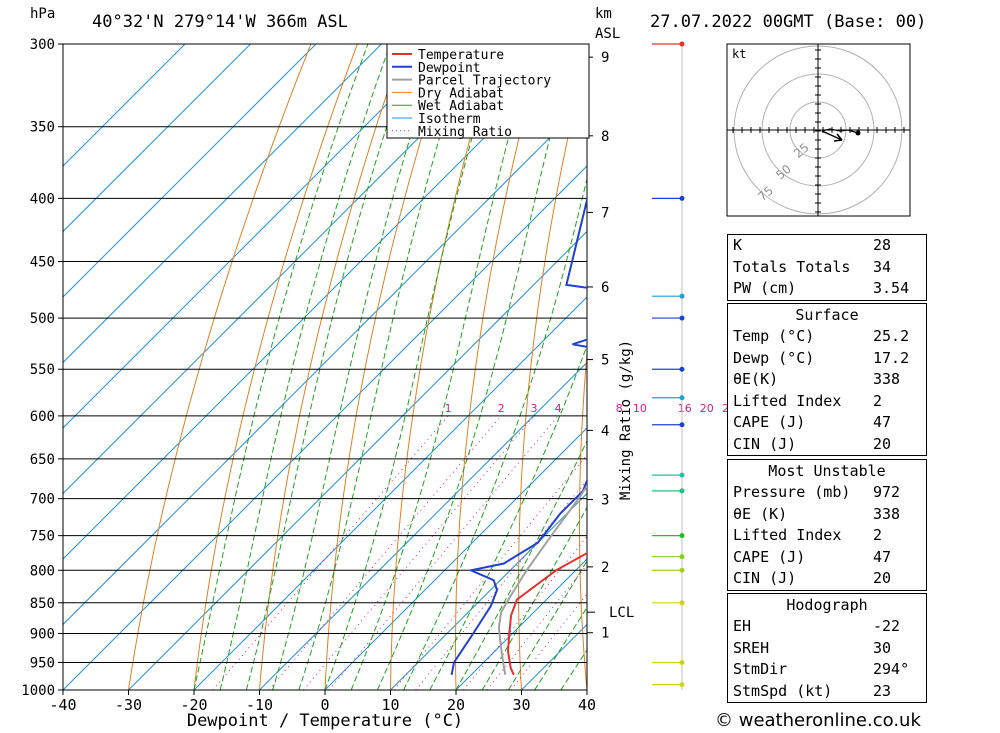 Image resolution: width=1000 pixels, height=733 pixels. What do you see at coordinates (608, 34) in the screenshot?
I see `asl-unit-label: ASL` at bounding box center [608, 34].